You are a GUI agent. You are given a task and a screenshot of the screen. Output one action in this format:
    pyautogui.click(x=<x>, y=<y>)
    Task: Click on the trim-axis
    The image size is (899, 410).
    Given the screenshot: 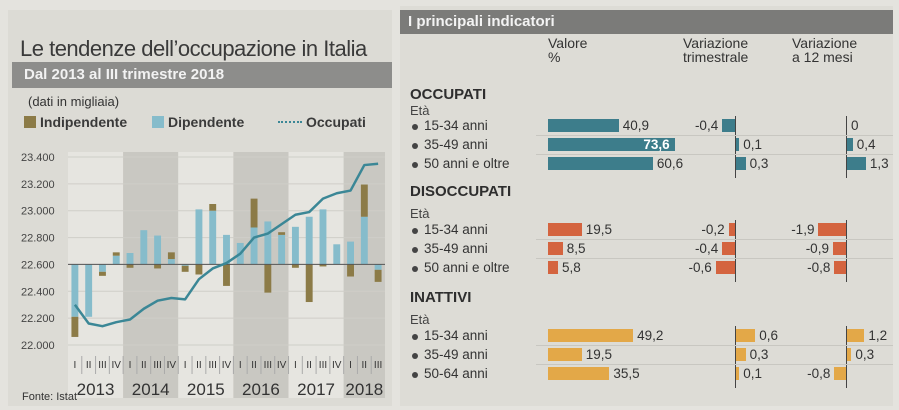 What is the action you would take?
    pyautogui.click(x=735, y=251)
    